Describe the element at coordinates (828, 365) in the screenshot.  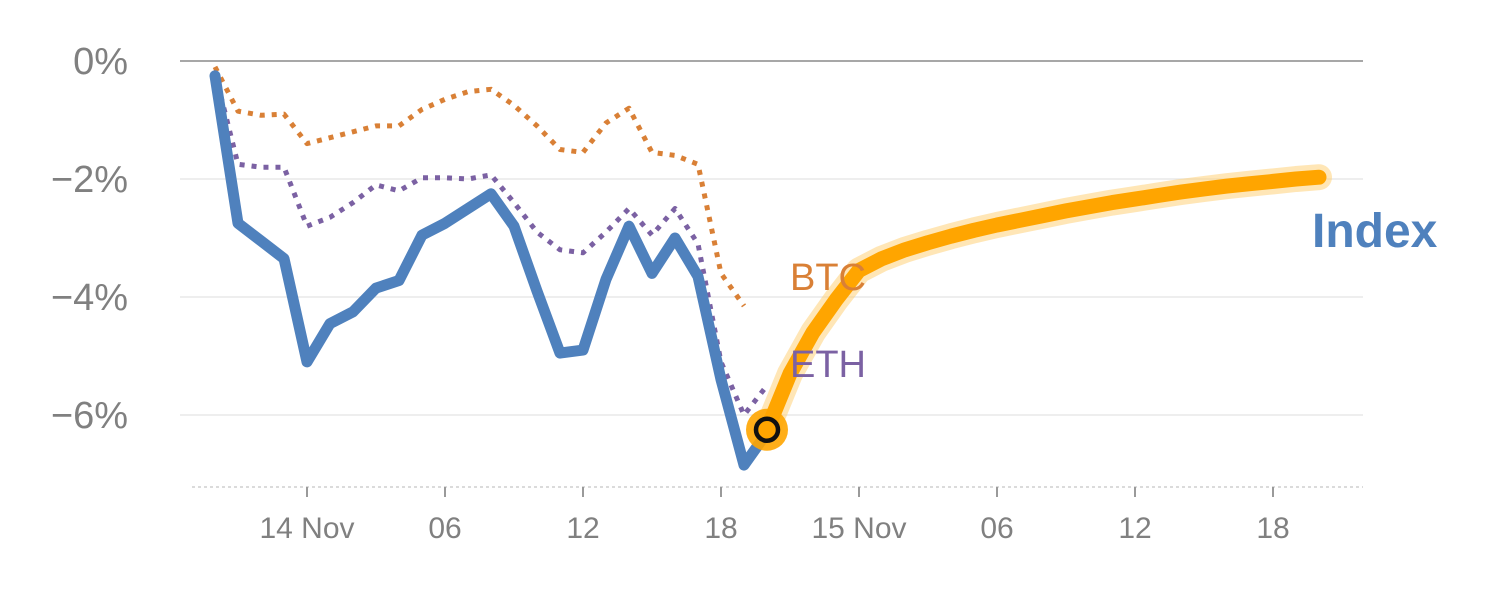
I see `series-label-eth: ETH` at that location.